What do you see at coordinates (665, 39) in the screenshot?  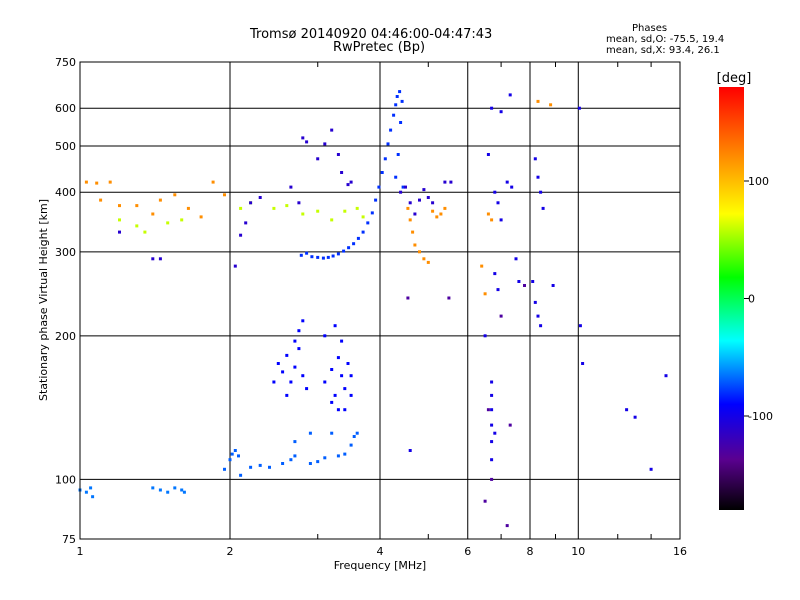 I see `stats-o-mode: mean, sd,O: -75.5, 19.4` at bounding box center [665, 39].